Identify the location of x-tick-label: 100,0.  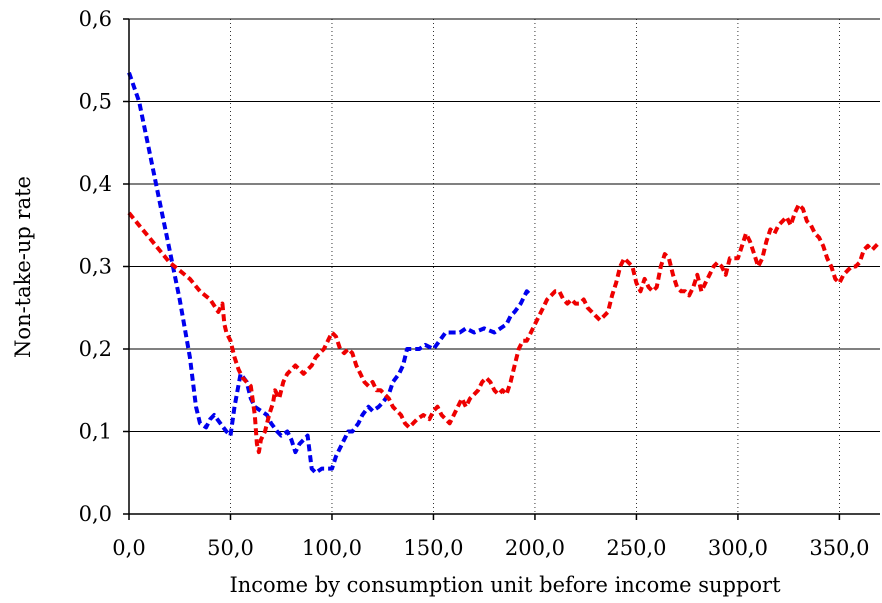
(332, 548).